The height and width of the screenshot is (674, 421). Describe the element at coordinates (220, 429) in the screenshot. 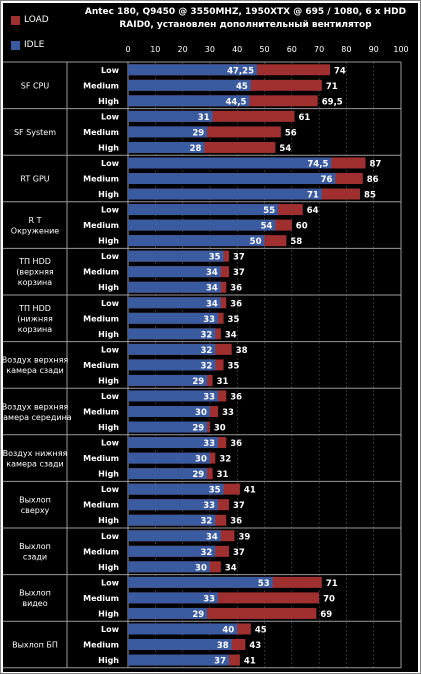

I see `load-value-label: 30` at that location.